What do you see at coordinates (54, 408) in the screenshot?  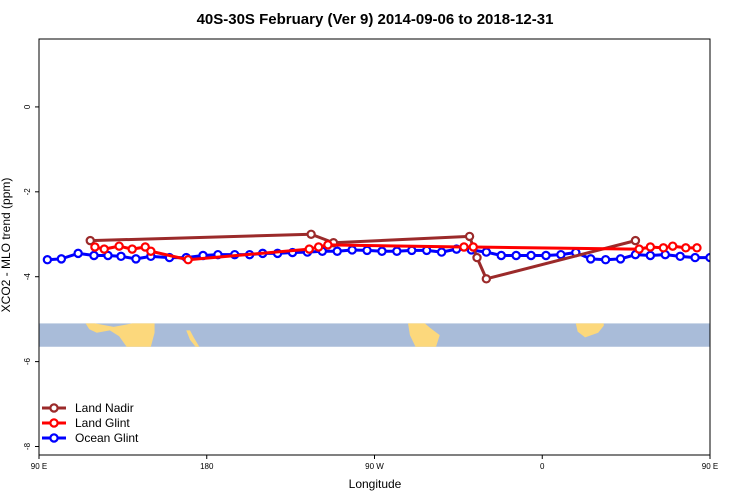 I see `legend-marker-land-nadir` at bounding box center [54, 408].